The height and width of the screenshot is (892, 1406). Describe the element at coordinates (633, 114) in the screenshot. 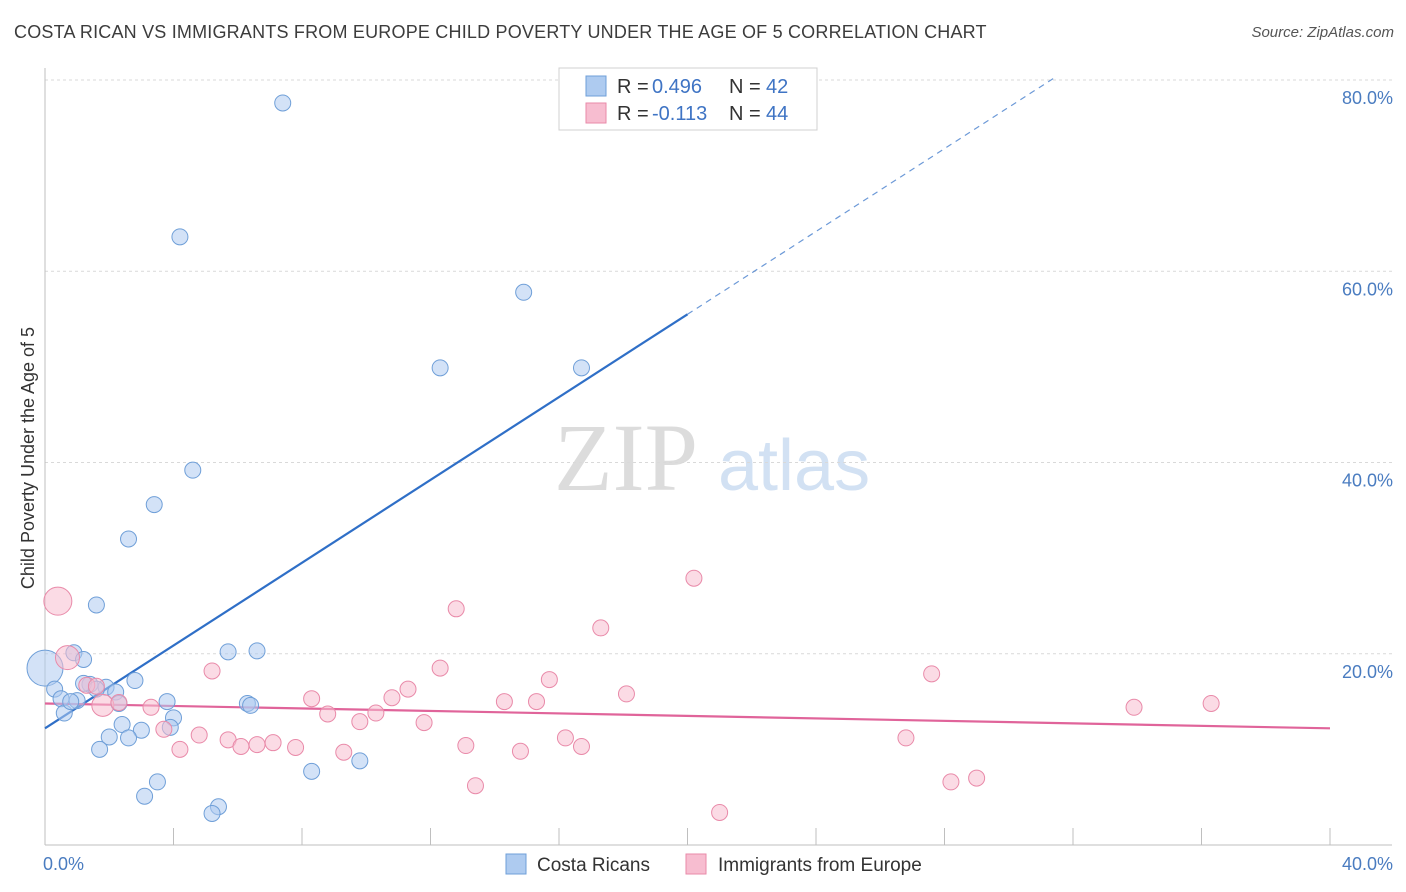

I see `legend-r-label-2: R =` at that location.